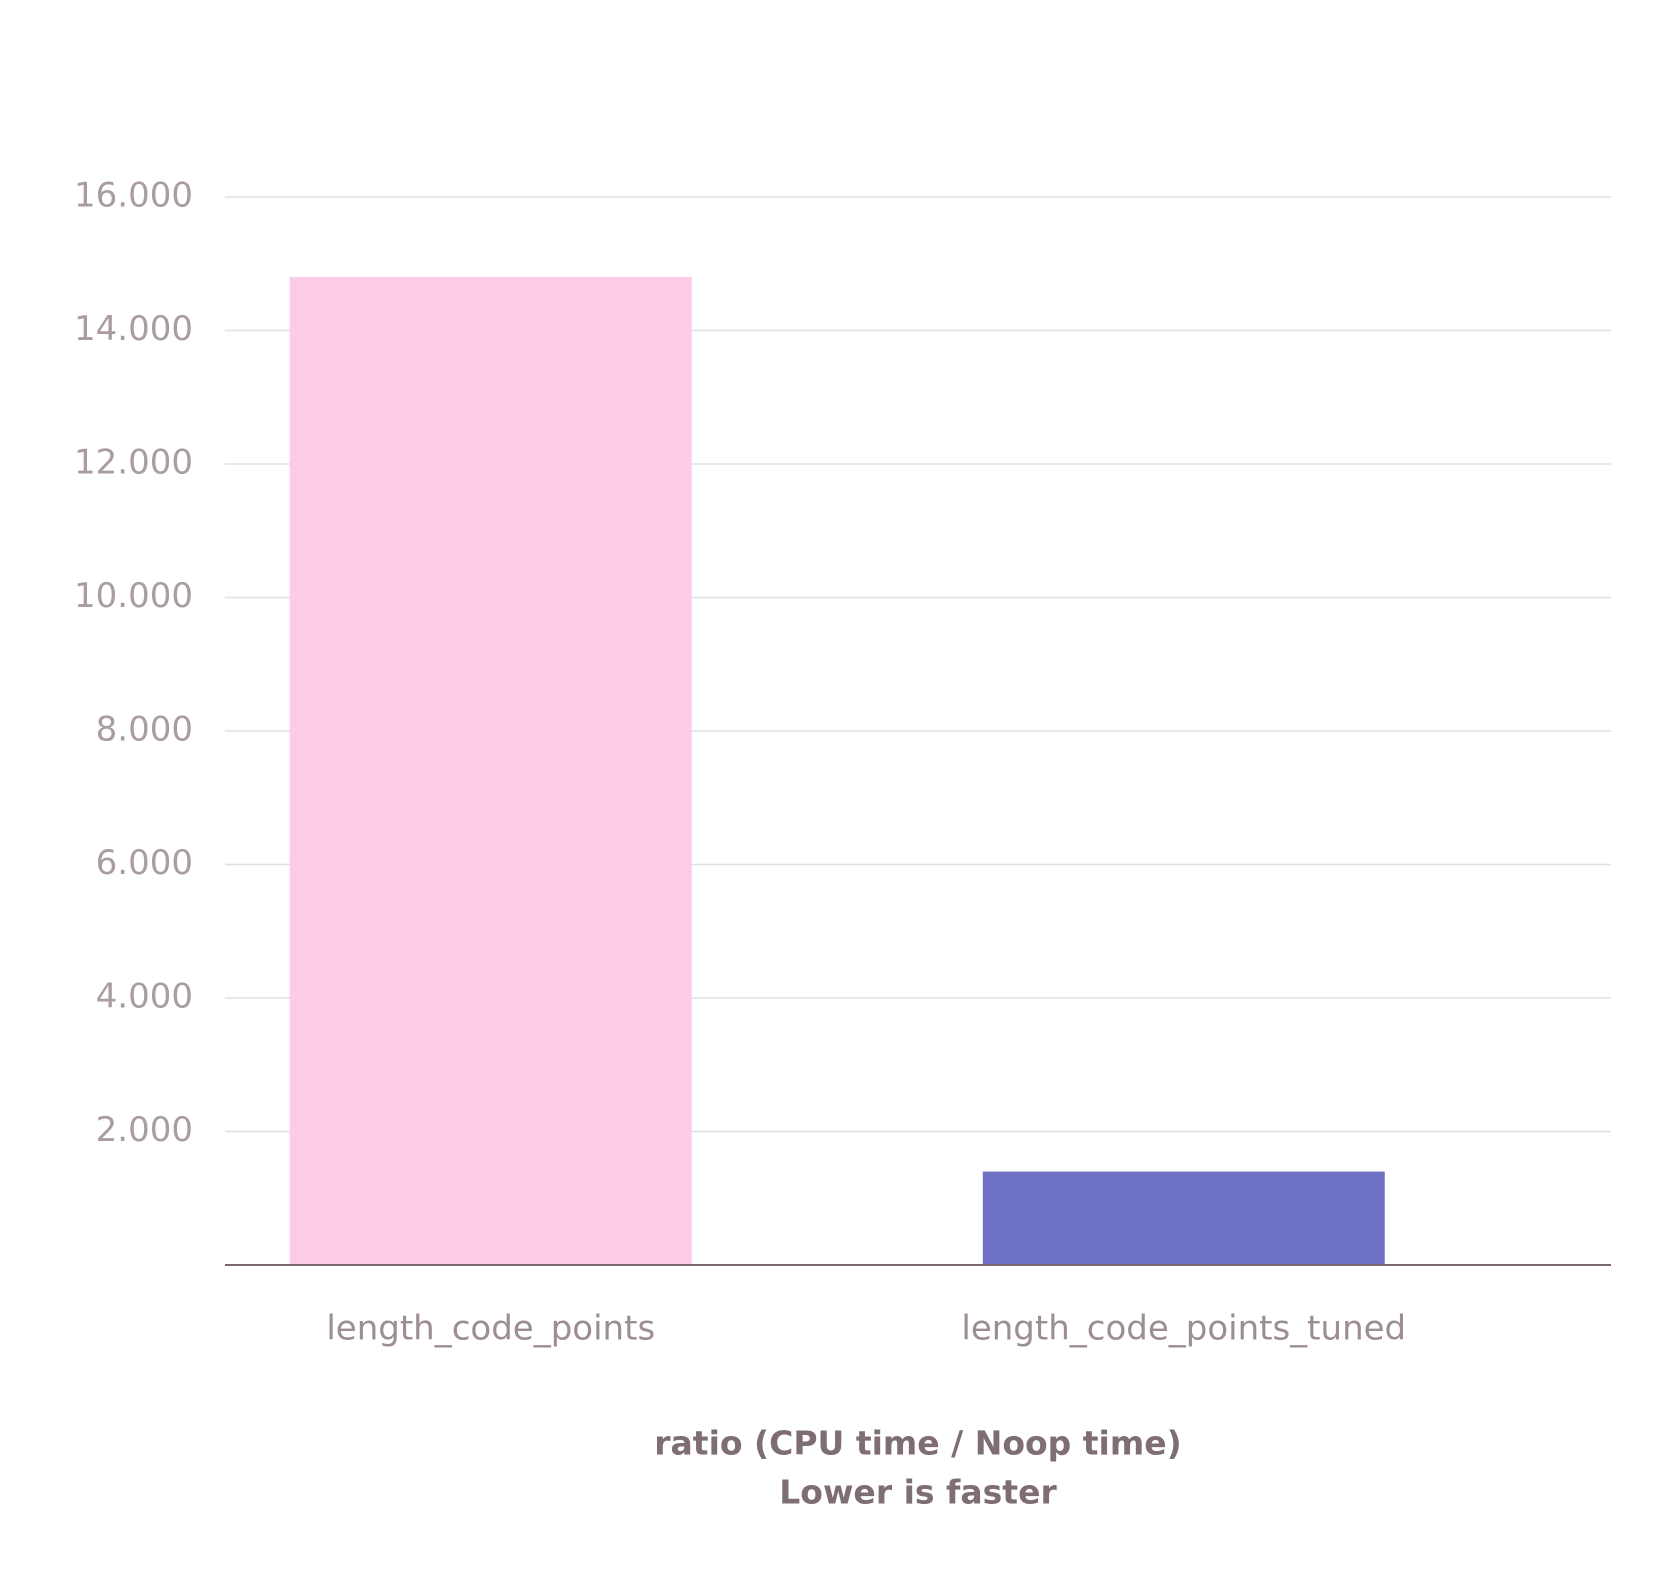 The width and height of the screenshot is (1676, 1570). Describe the element at coordinates (144, 1130) in the screenshot. I see `y-tick-label: 2.000` at that location.